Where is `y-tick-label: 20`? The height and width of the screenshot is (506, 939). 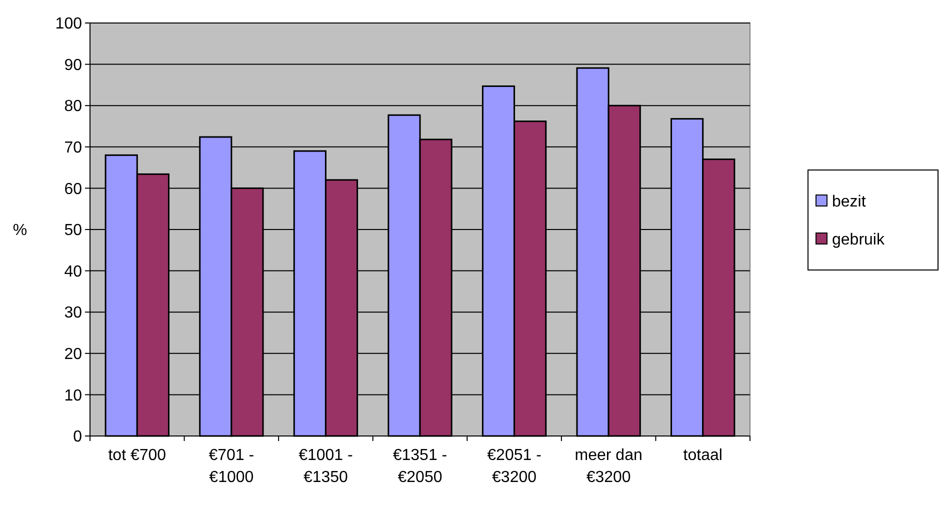
y-tick-label: 20 is located at coordinates (73, 354).